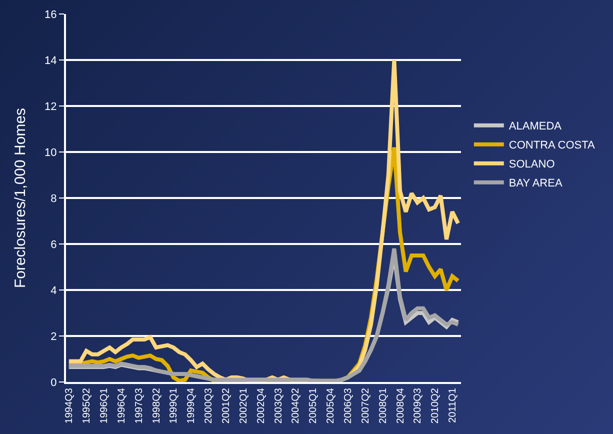  What do you see at coordinates (139, 406) in the screenshot?
I see `x-tick-label: 1997Q3` at bounding box center [139, 406].